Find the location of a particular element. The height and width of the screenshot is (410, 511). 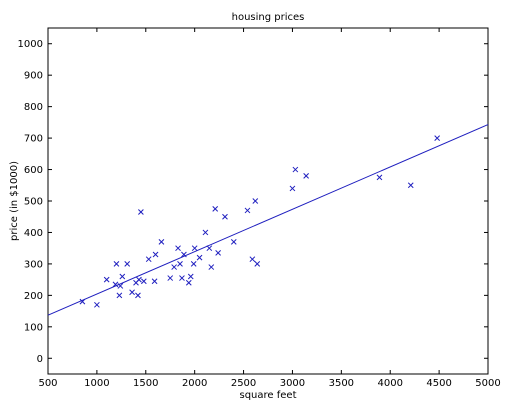

y-tick-label: 600 is located at coordinates (33, 170).